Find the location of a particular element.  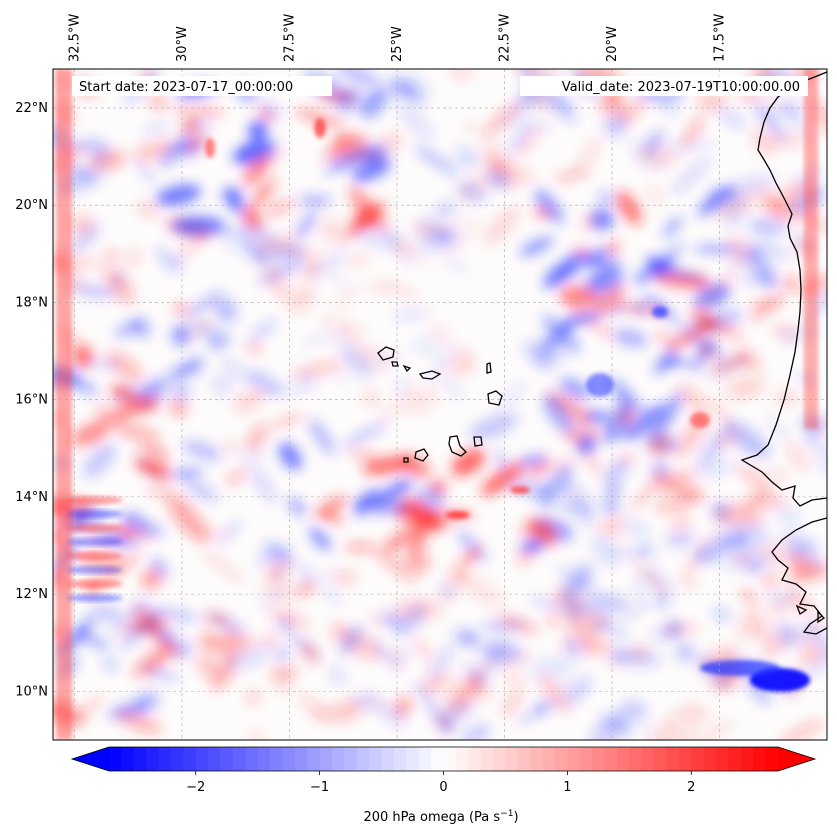

colorbar-tick-label: 0 is located at coordinates (443, 787).